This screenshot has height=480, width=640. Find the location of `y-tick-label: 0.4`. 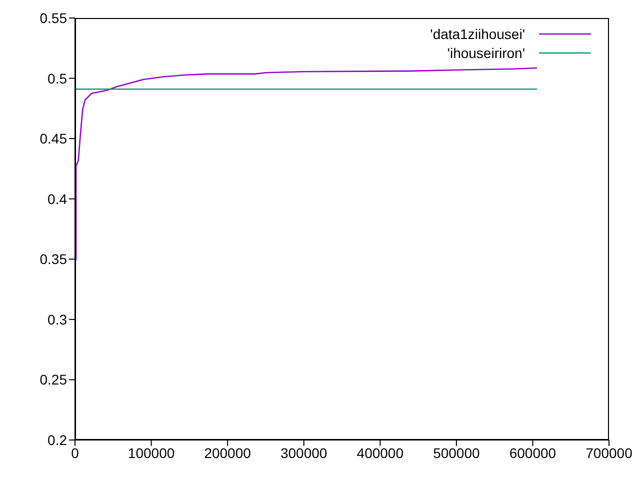

y-tick-label: 0.4 is located at coordinates (58, 198).